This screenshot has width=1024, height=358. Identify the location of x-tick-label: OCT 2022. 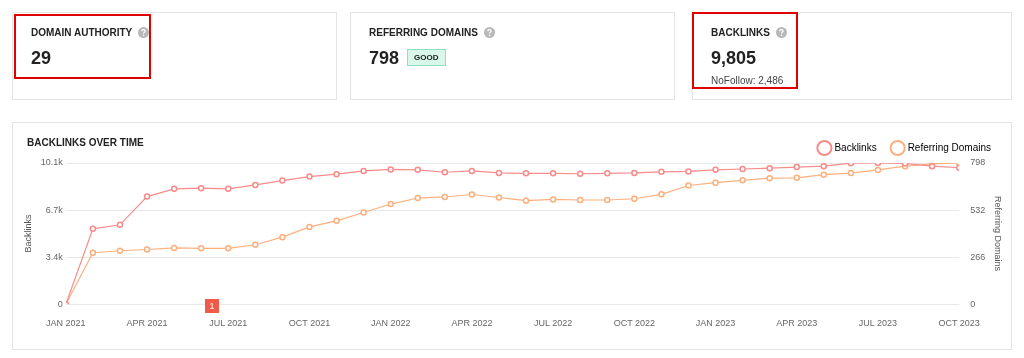
(634, 323).